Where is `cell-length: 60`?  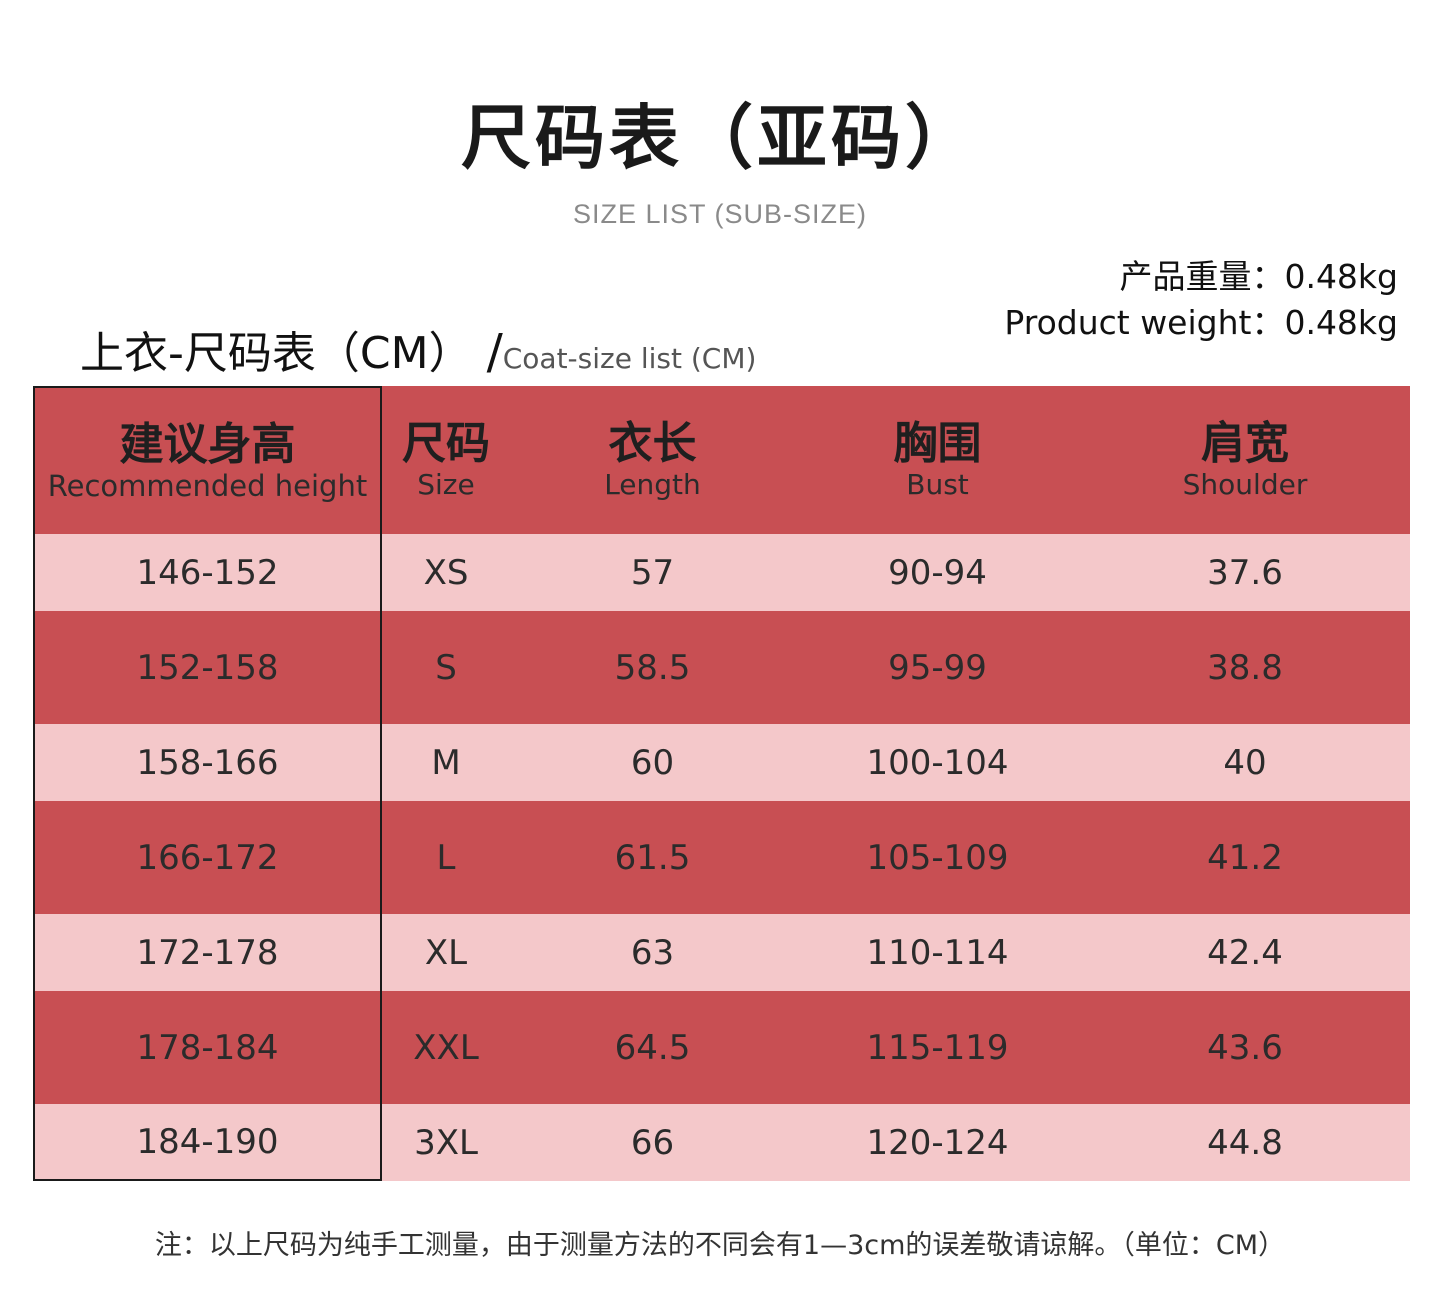 cell-length: 60 is located at coordinates (652, 762).